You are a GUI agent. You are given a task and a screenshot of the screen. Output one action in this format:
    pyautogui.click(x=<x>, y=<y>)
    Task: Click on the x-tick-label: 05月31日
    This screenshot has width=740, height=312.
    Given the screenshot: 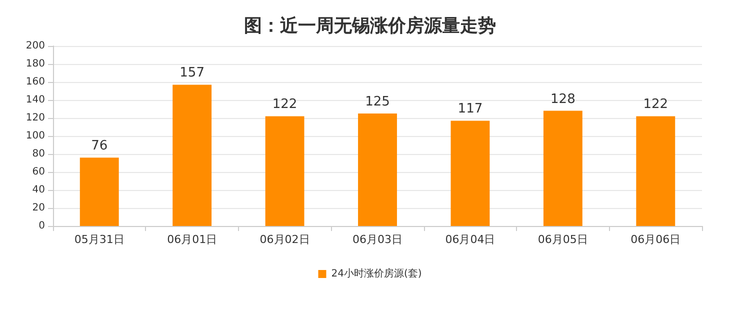 What is the action you would take?
    pyautogui.click(x=99, y=239)
    